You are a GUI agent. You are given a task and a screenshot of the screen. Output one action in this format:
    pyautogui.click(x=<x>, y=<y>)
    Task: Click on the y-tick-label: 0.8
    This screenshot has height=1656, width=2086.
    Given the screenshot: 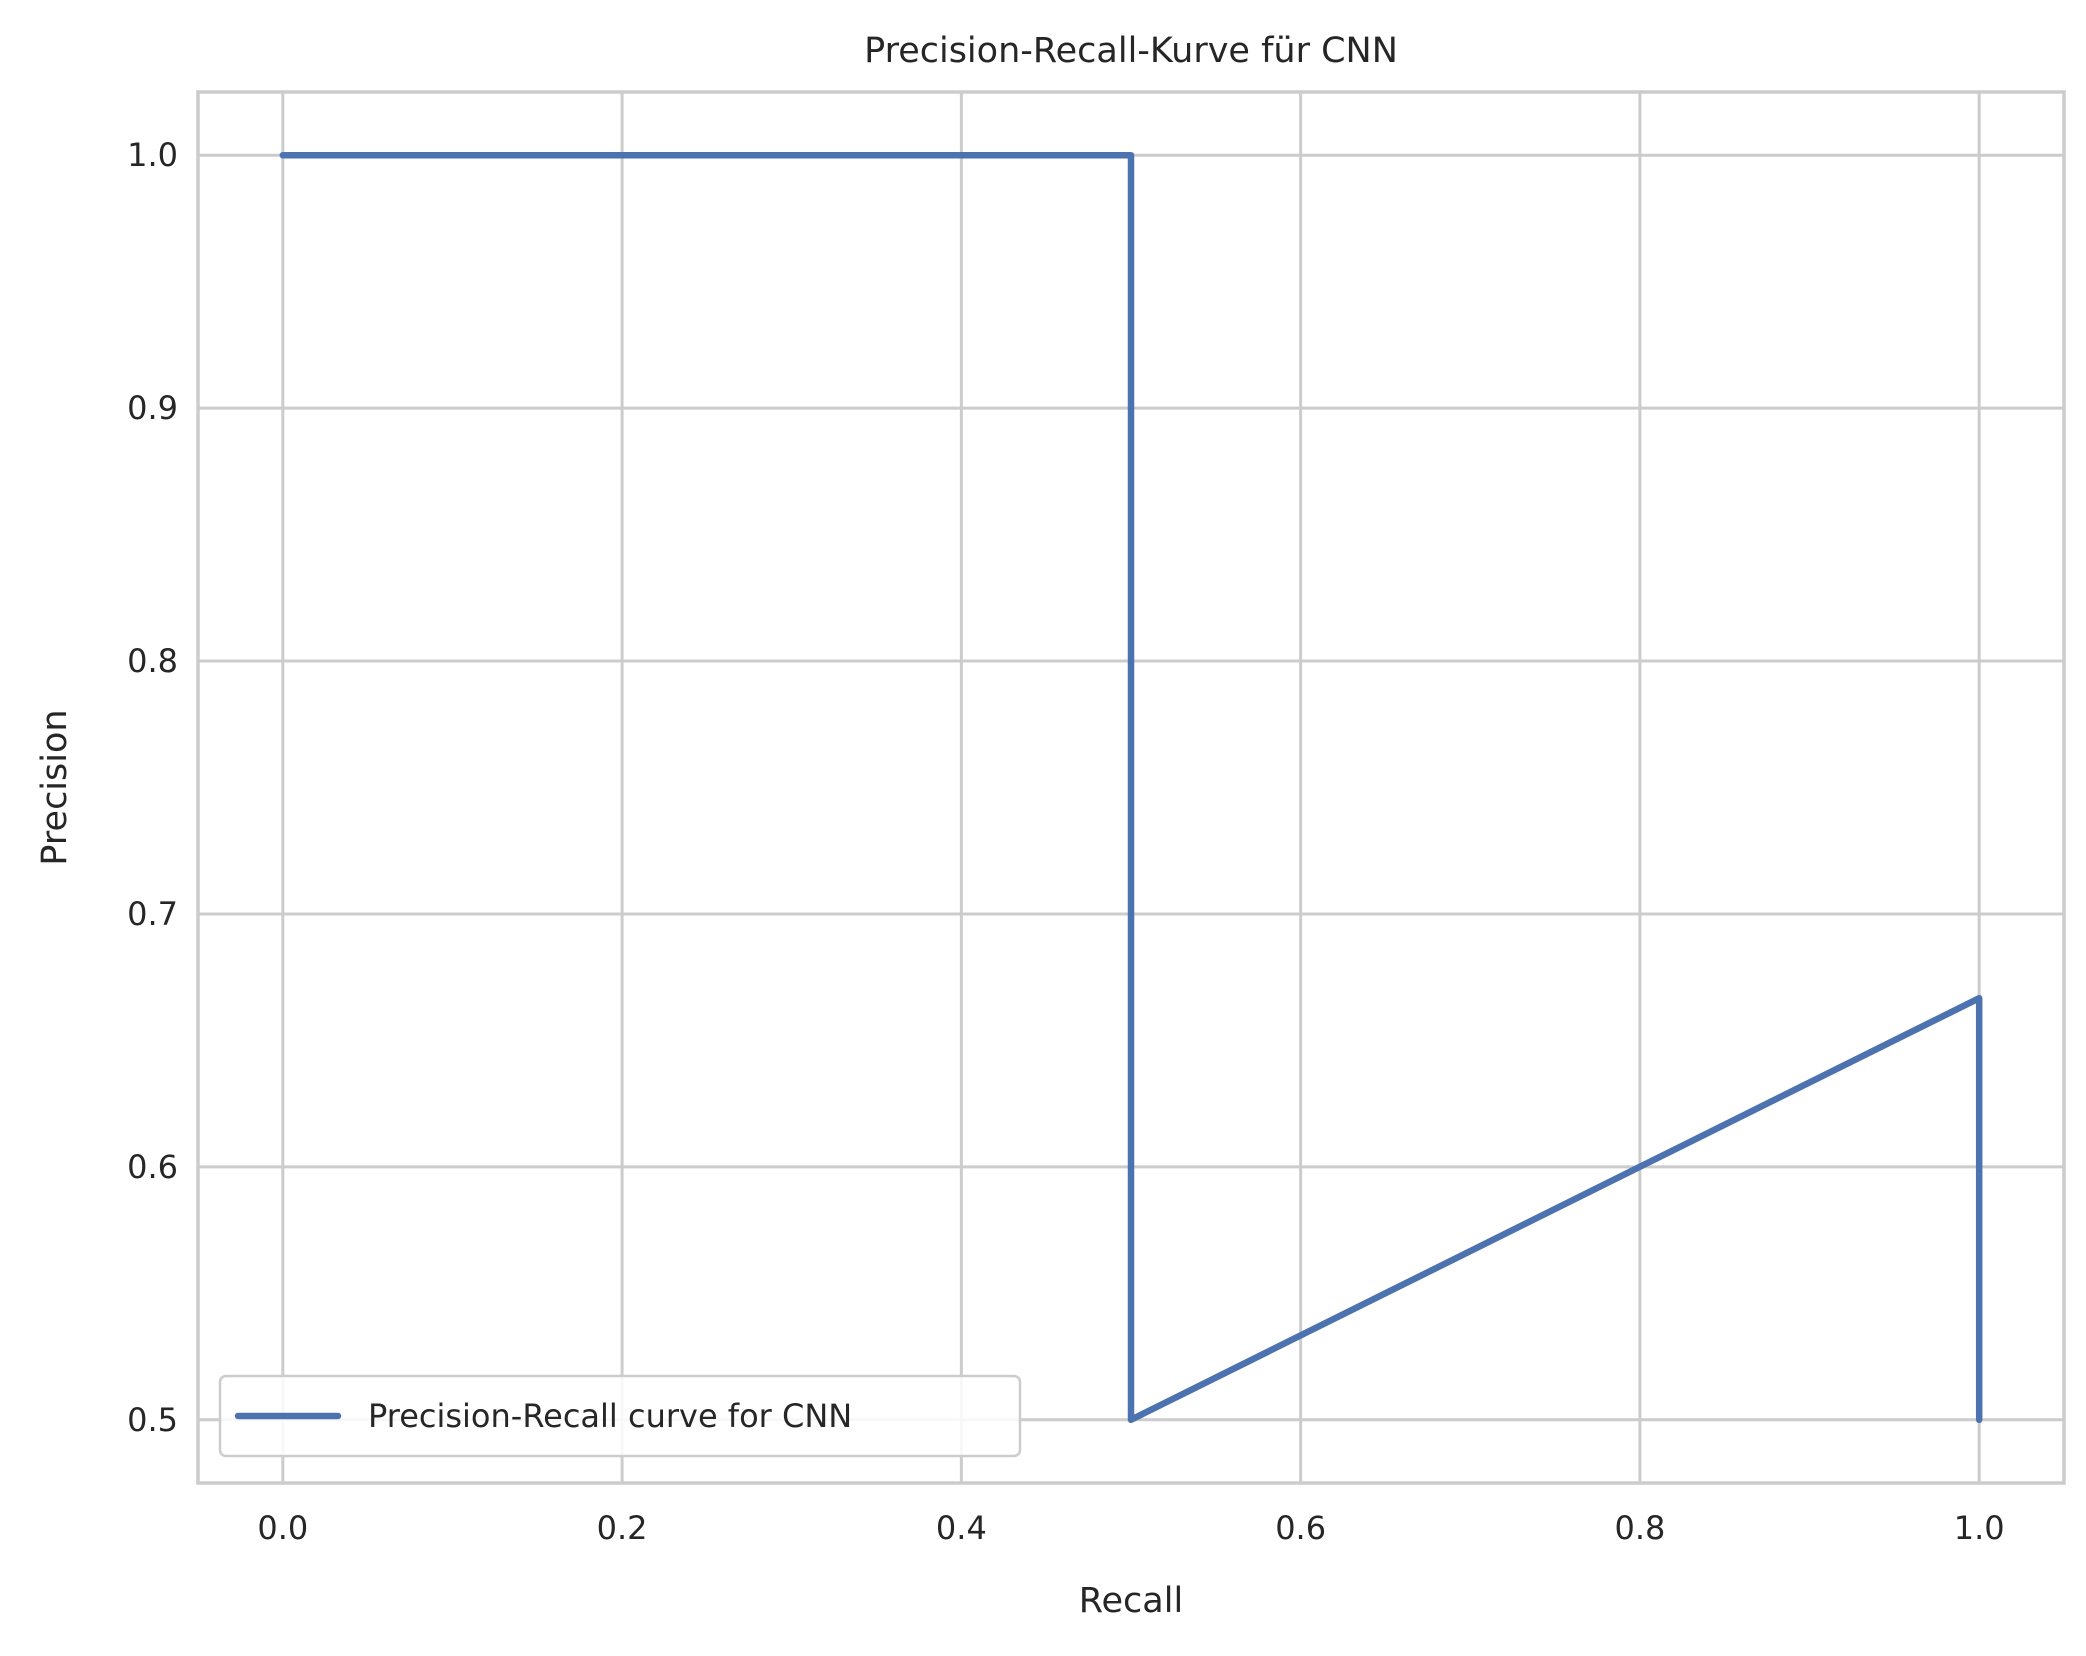 What is the action you would take?
    pyautogui.click(x=152, y=661)
    